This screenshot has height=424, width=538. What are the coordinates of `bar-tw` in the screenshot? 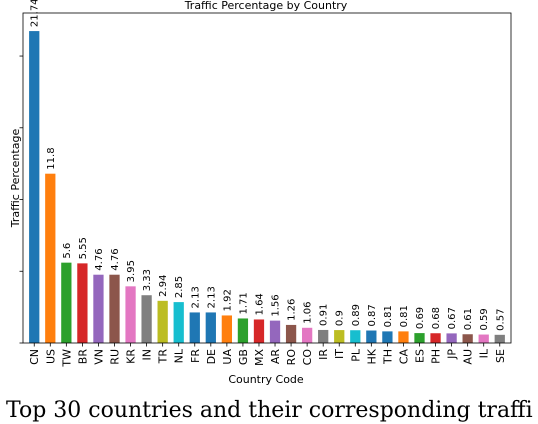 It's located at (66, 302).